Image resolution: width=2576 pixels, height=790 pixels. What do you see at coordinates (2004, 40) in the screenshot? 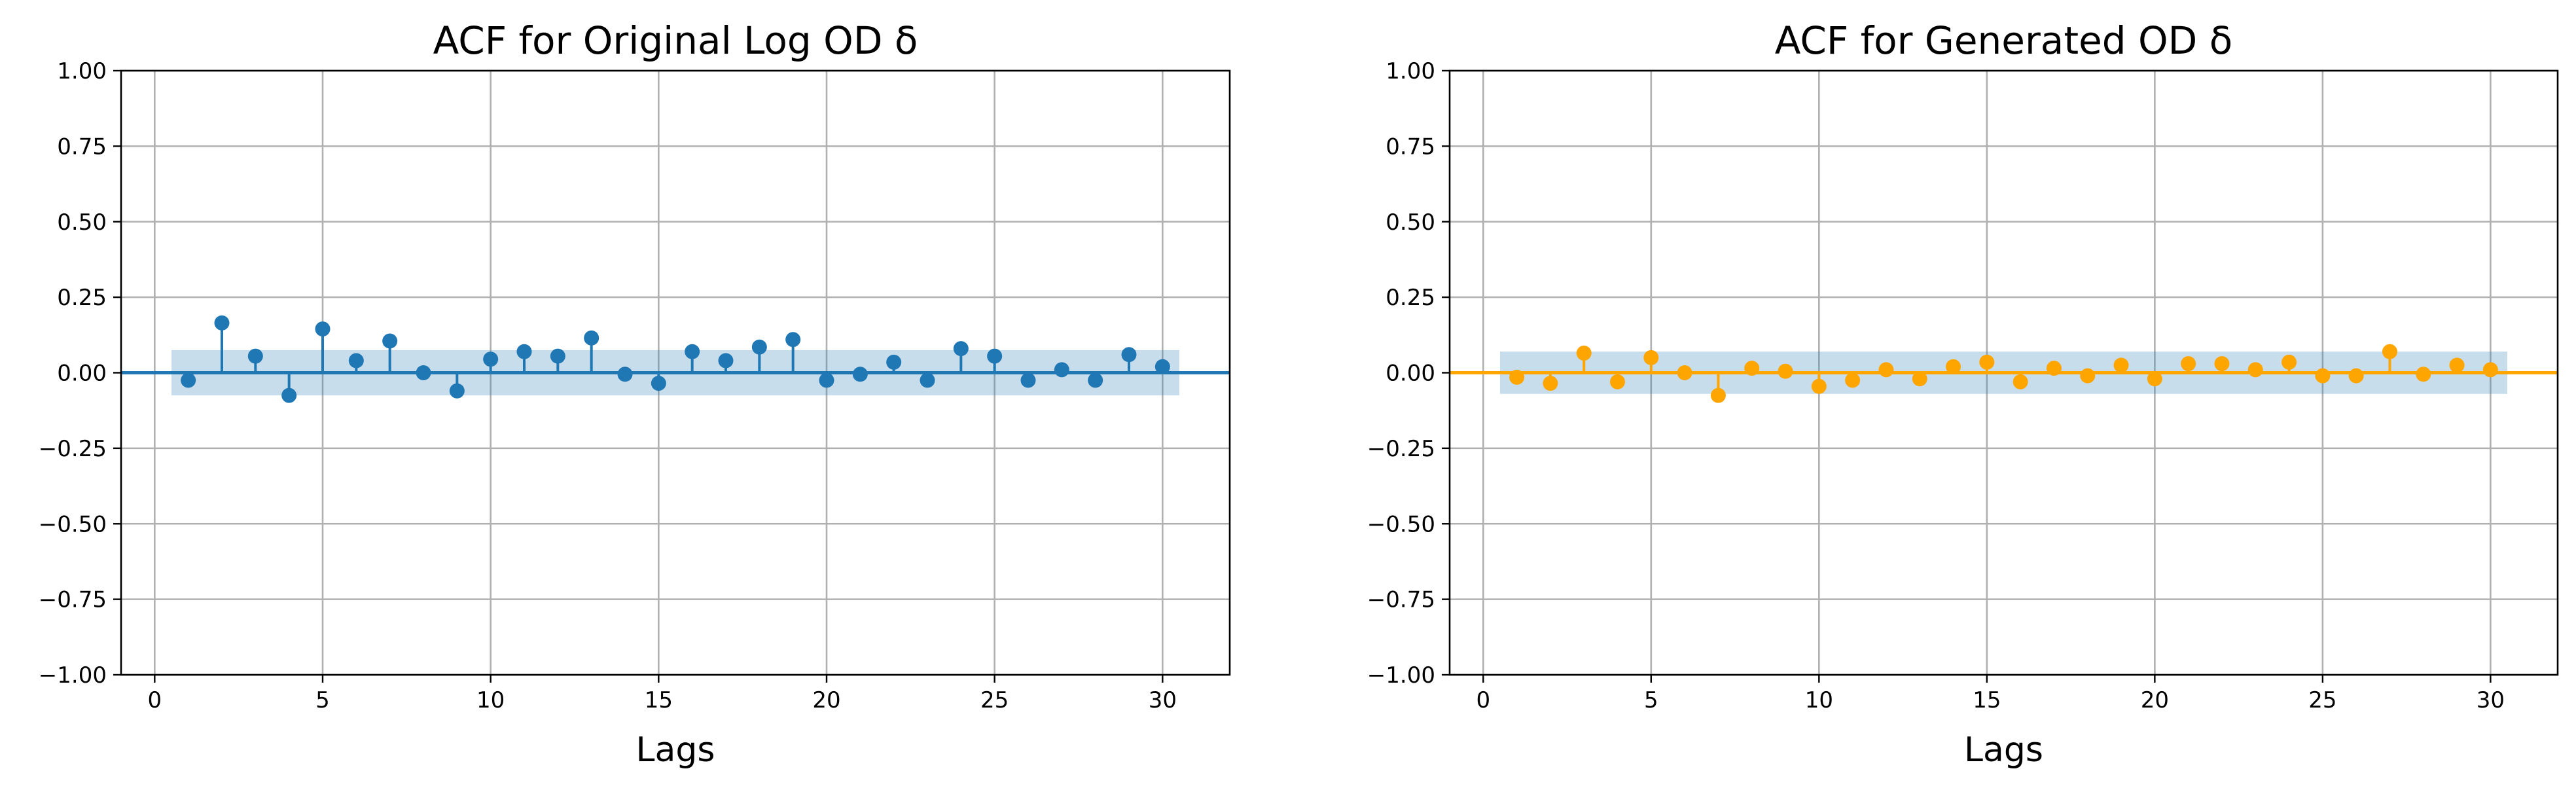
I see `chart-title: ACF for Generated OD δ` at bounding box center [2004, 40].